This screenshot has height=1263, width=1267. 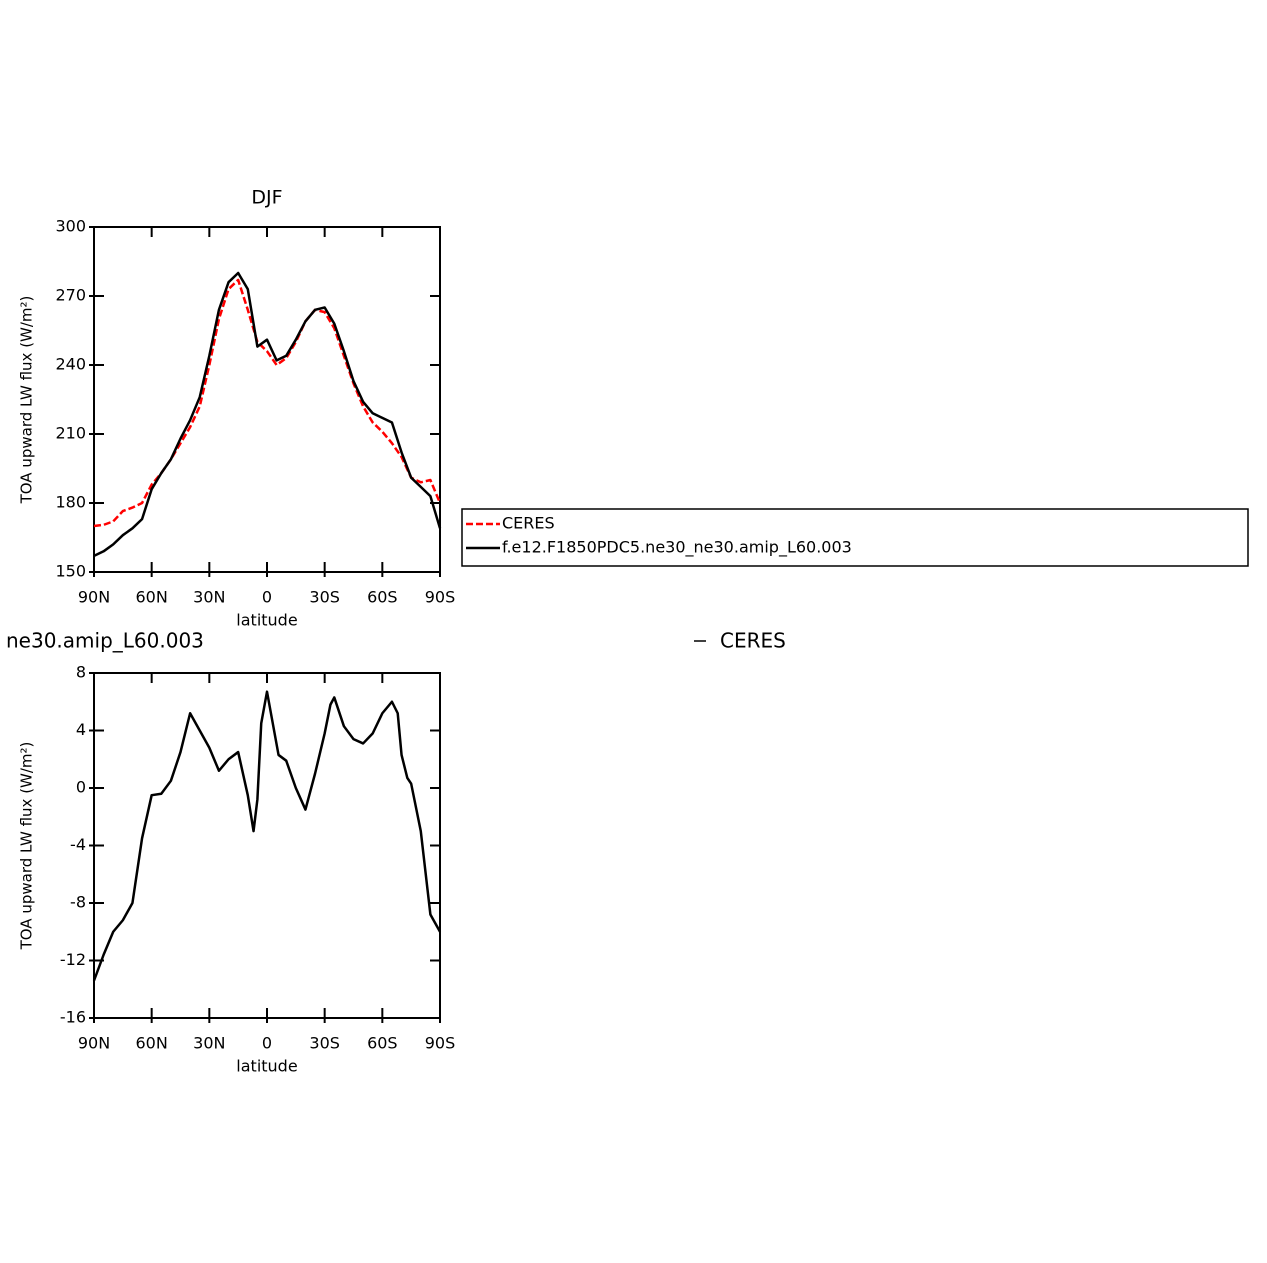 I want to click on y-tick-label: 210, so click(x=70, y=433).